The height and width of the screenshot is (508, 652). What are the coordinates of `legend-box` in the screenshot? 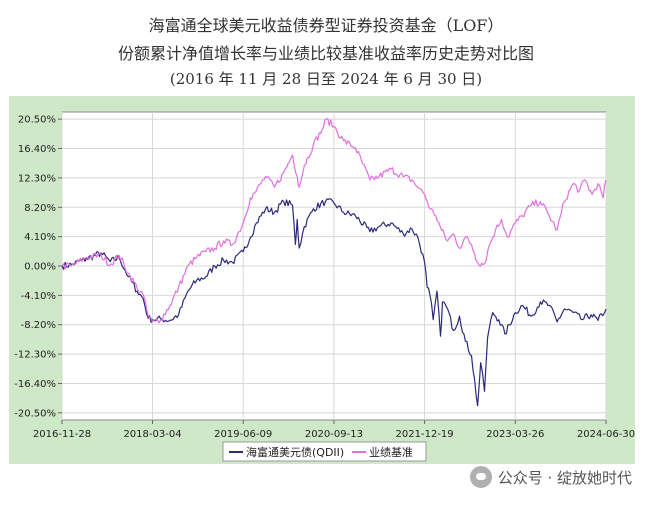 It's located at (324, 451).